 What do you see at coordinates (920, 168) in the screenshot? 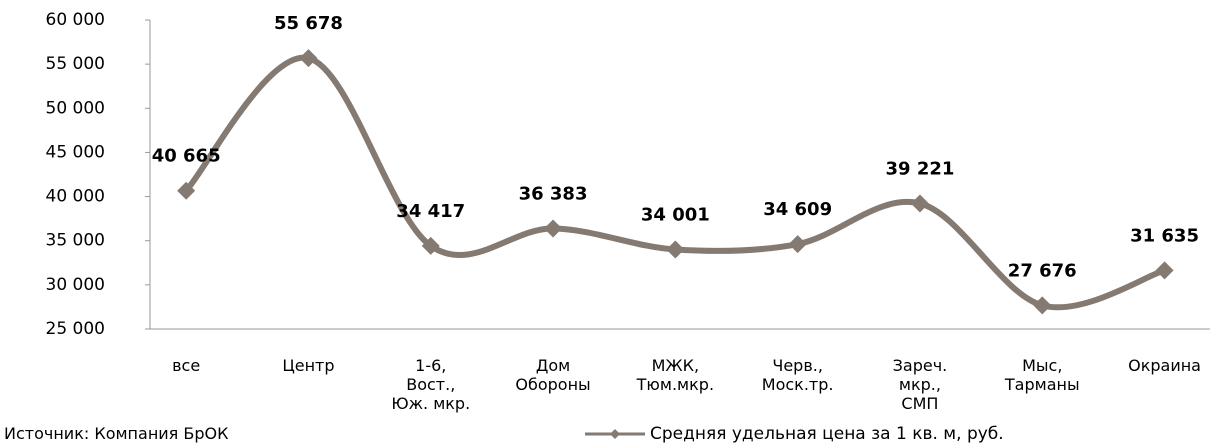
I see `value-label: 39 221` at bounding box center [920, 168].